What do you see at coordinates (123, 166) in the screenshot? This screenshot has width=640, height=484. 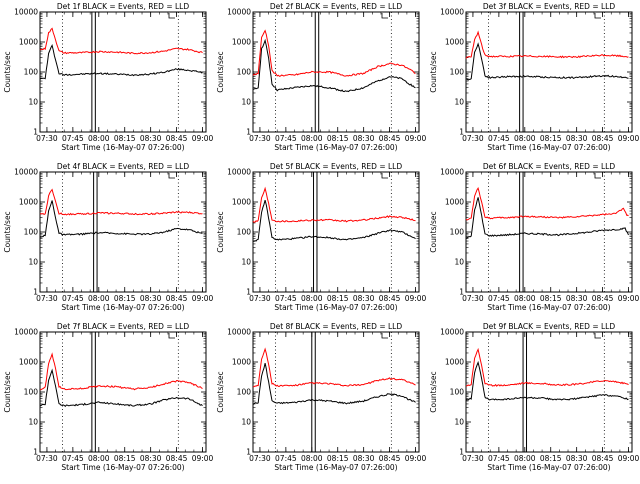 I see `panel-title: Det 4f BLACK = Events, RED = LLD` at bounding box center [123, 166].